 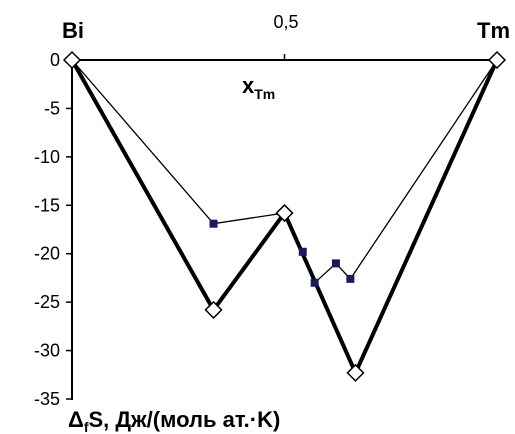 What do you see at coordinates (47, 302) in the screenshot?
I see `y-tick-label: -25` at bounding box center [47, 302].